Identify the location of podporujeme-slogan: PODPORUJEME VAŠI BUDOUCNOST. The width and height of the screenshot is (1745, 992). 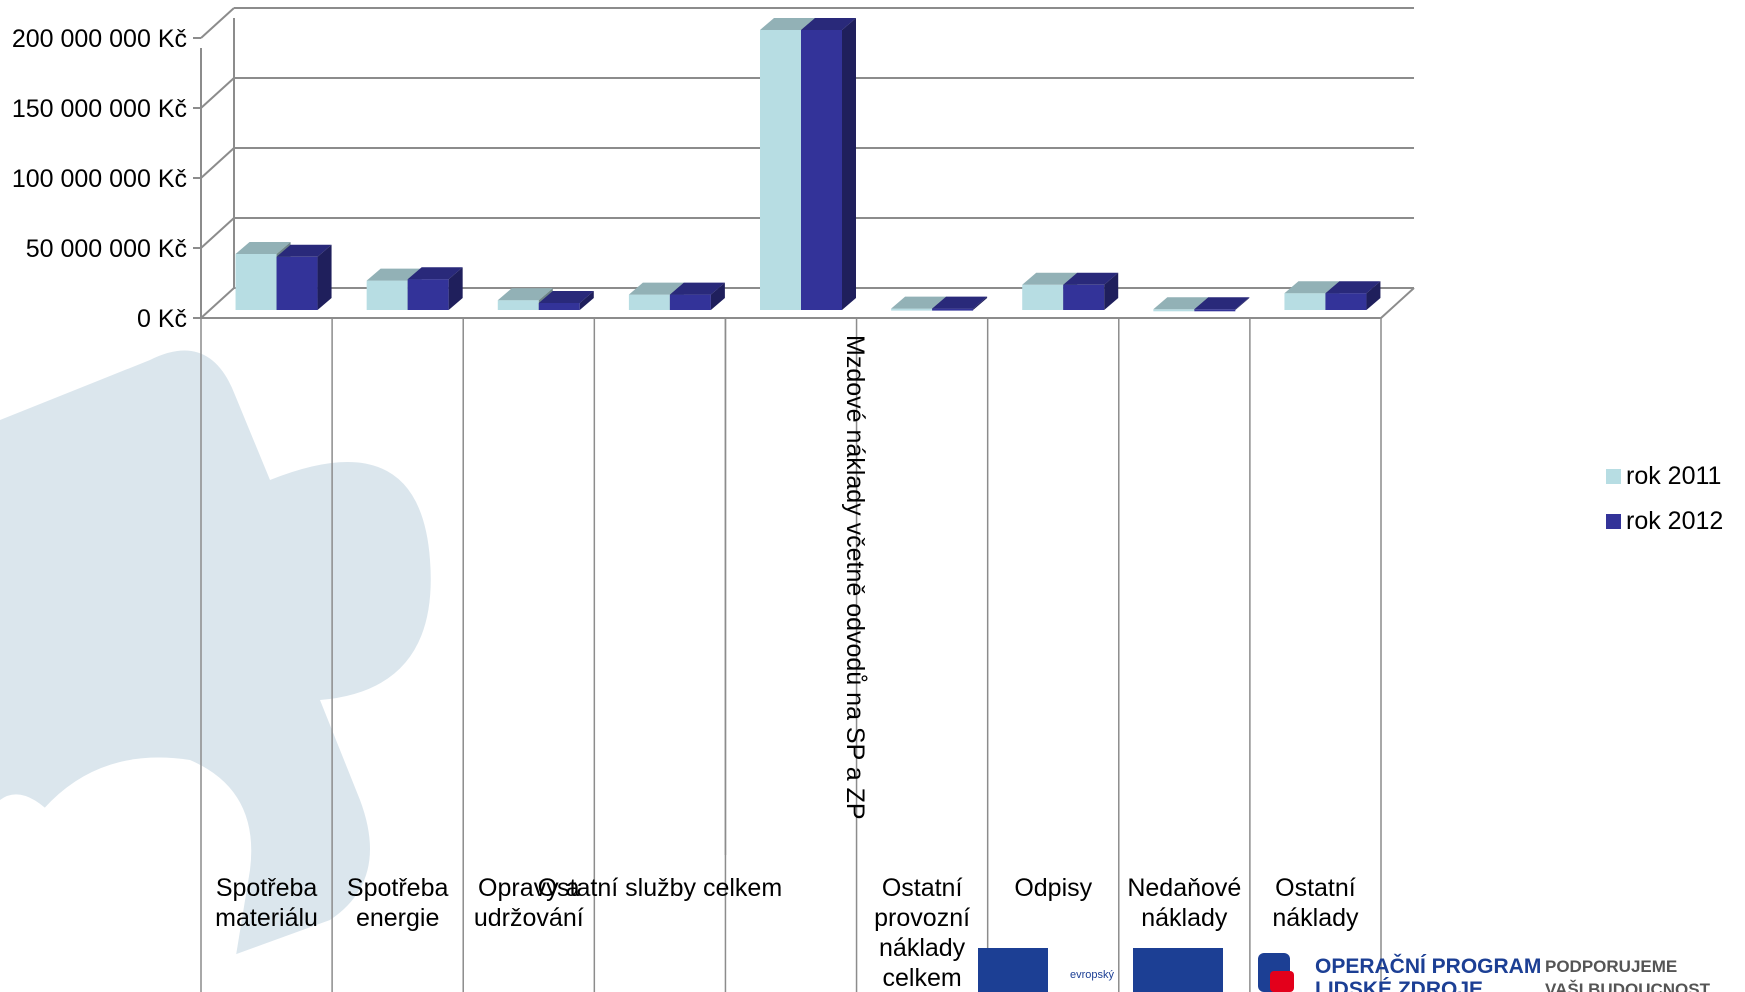
(1627, 973).